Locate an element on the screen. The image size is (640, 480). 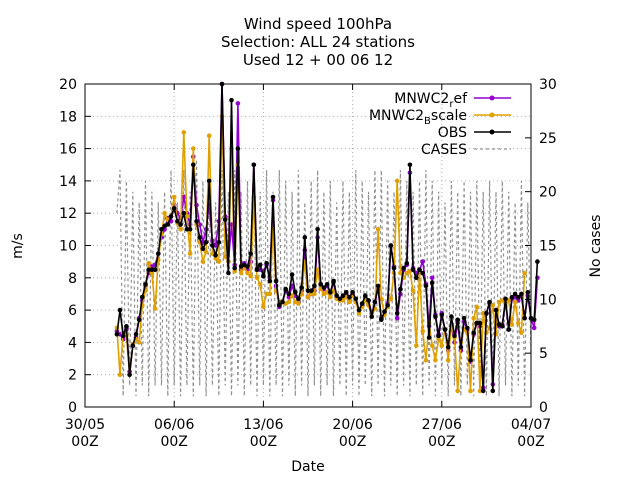
title-line-3: Used 12 + 00 06 12 is located at coordinates (318, 60).